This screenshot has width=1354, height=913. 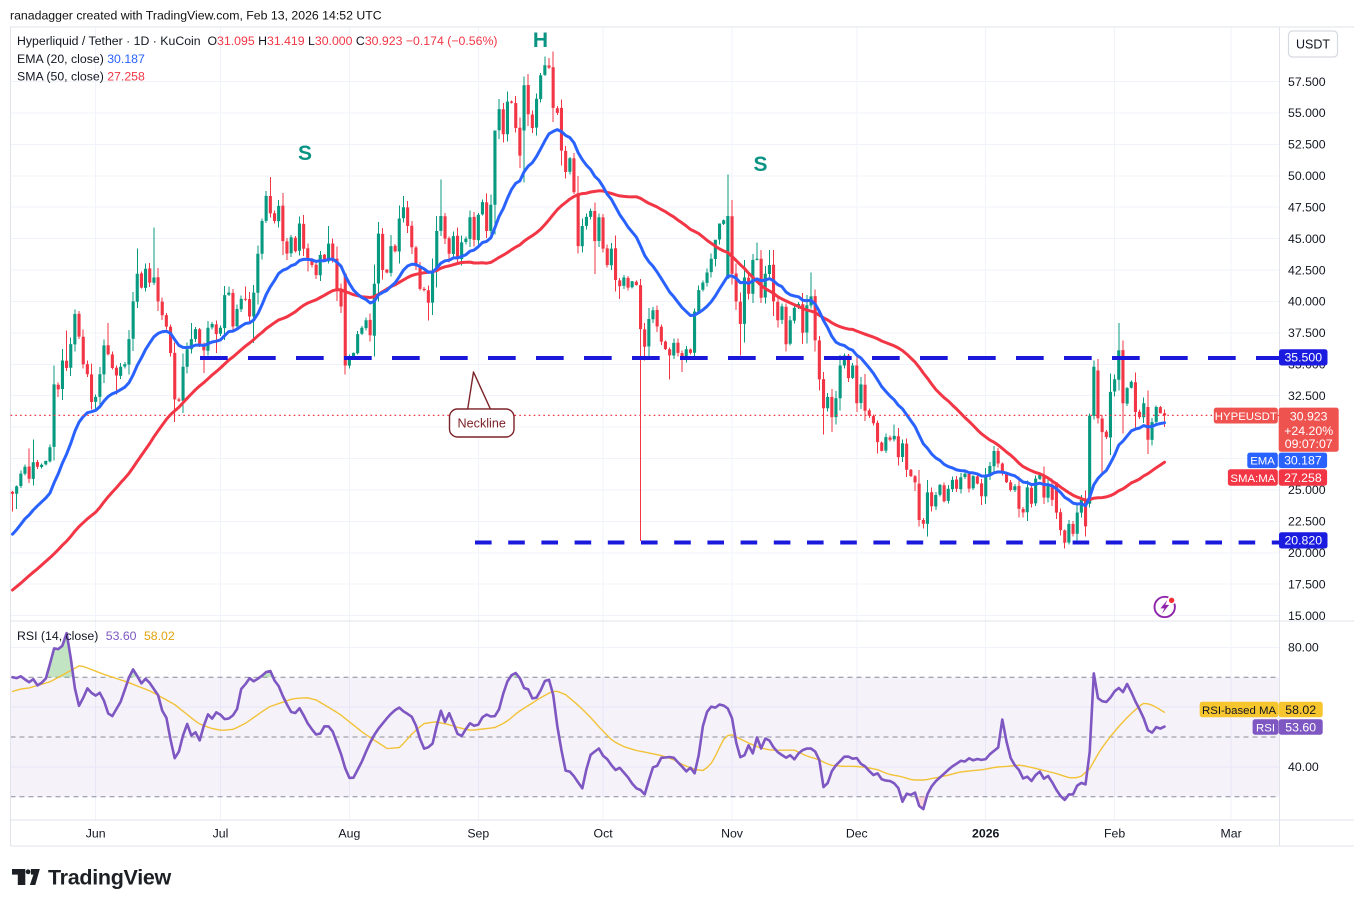 What do you see at coordinates (1309, 444) in the screenshot?
I see `svg-text: 09:07:07` at bounding box center [1309, 444].